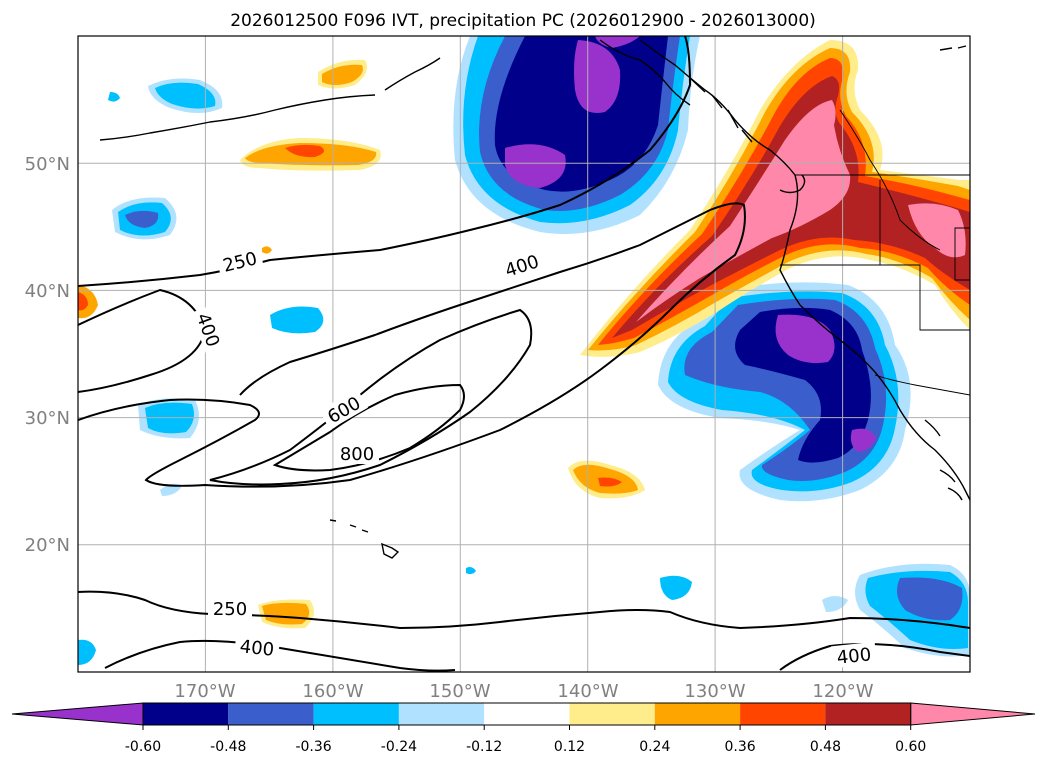  Describe the element at coordinates (740, 747) in the screenshot. I see `colorbar-tick-label: 0.36` at that location.